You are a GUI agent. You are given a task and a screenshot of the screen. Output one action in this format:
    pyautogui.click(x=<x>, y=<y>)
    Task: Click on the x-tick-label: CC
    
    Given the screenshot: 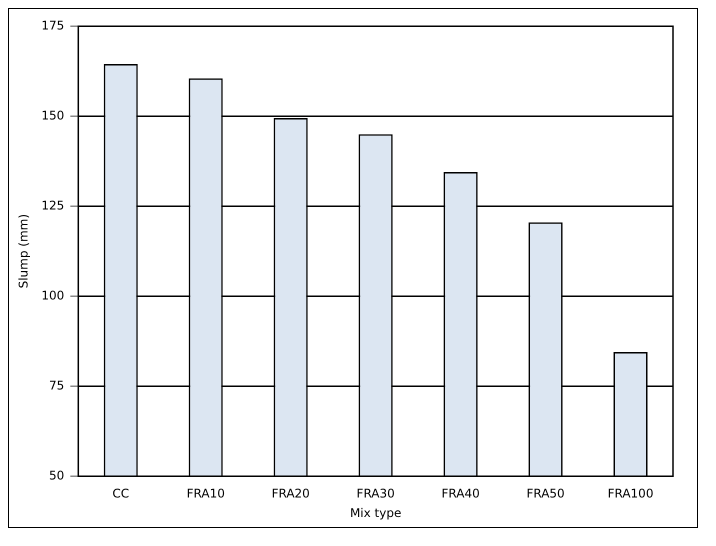 What is the action you would take?
    pyautogui.click(x=121, y=493)
    